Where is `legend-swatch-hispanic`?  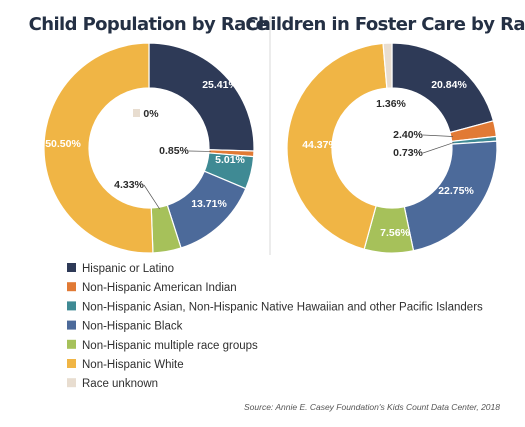 legend-swatch-hispanic is located at coordinates (71, 267).